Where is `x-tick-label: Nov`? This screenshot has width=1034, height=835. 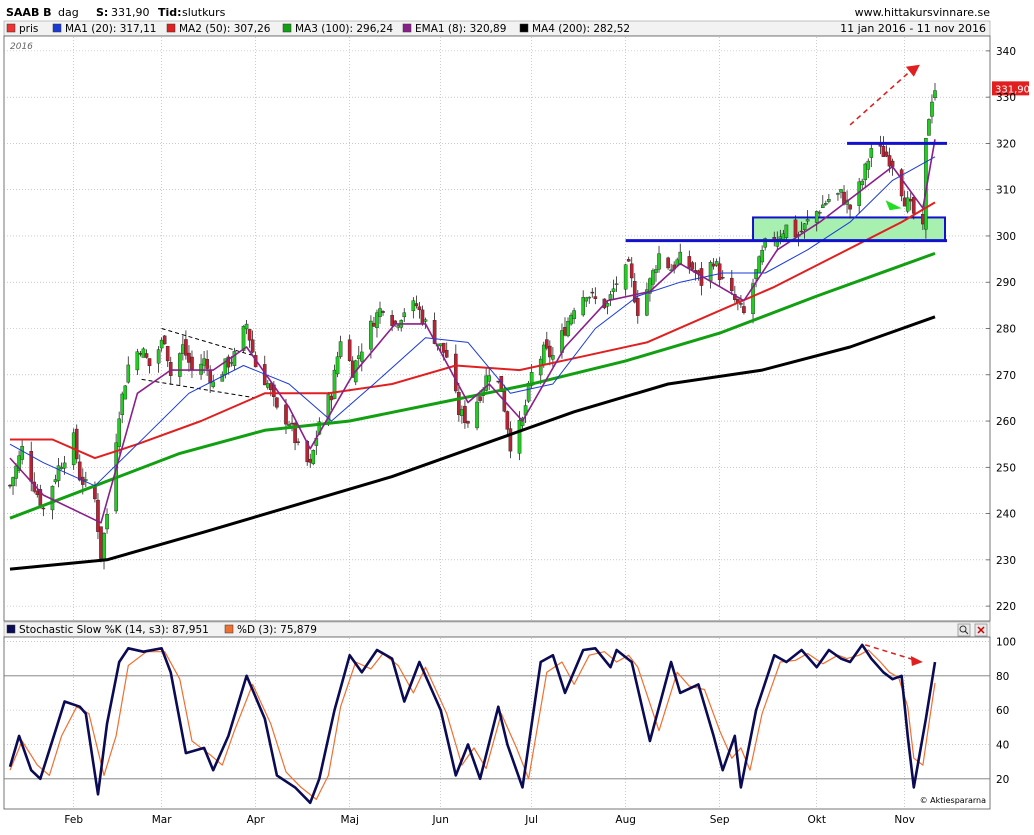 x-tick-label: Nov is located at coordinates (904, 820).